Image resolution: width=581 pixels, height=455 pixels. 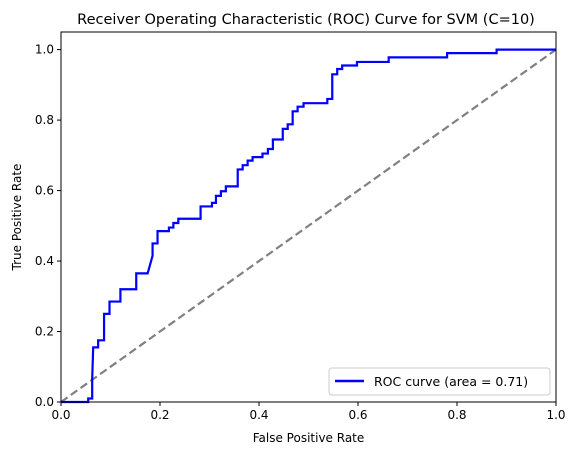 I want to click on y-tick-label: 0.0, so click(x=44, y=402).